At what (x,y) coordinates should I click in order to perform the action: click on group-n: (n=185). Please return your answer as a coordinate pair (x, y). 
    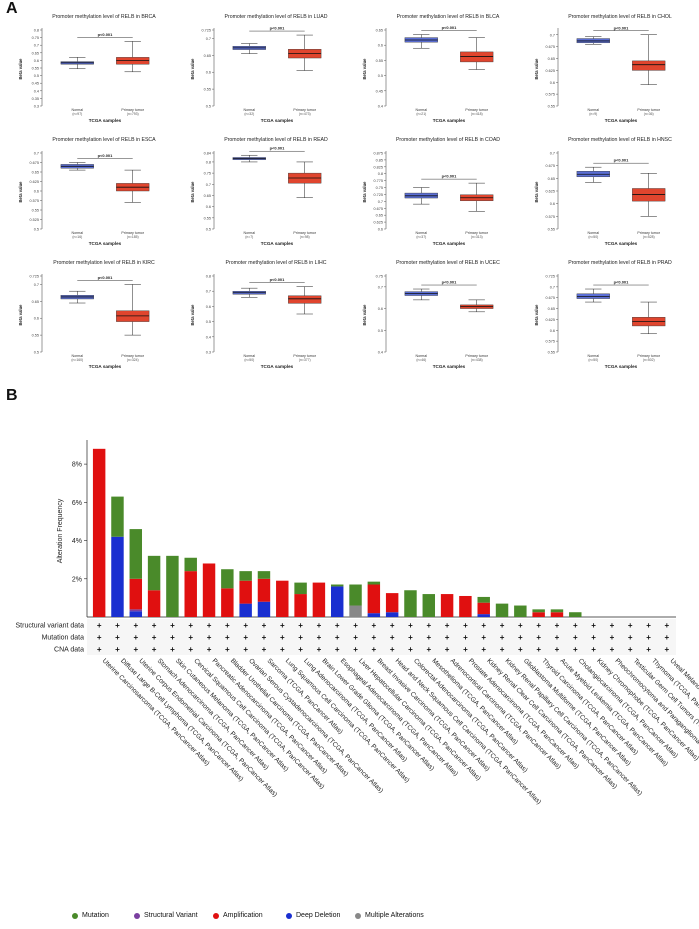
    Looking at the image, I should click on (133, 237).